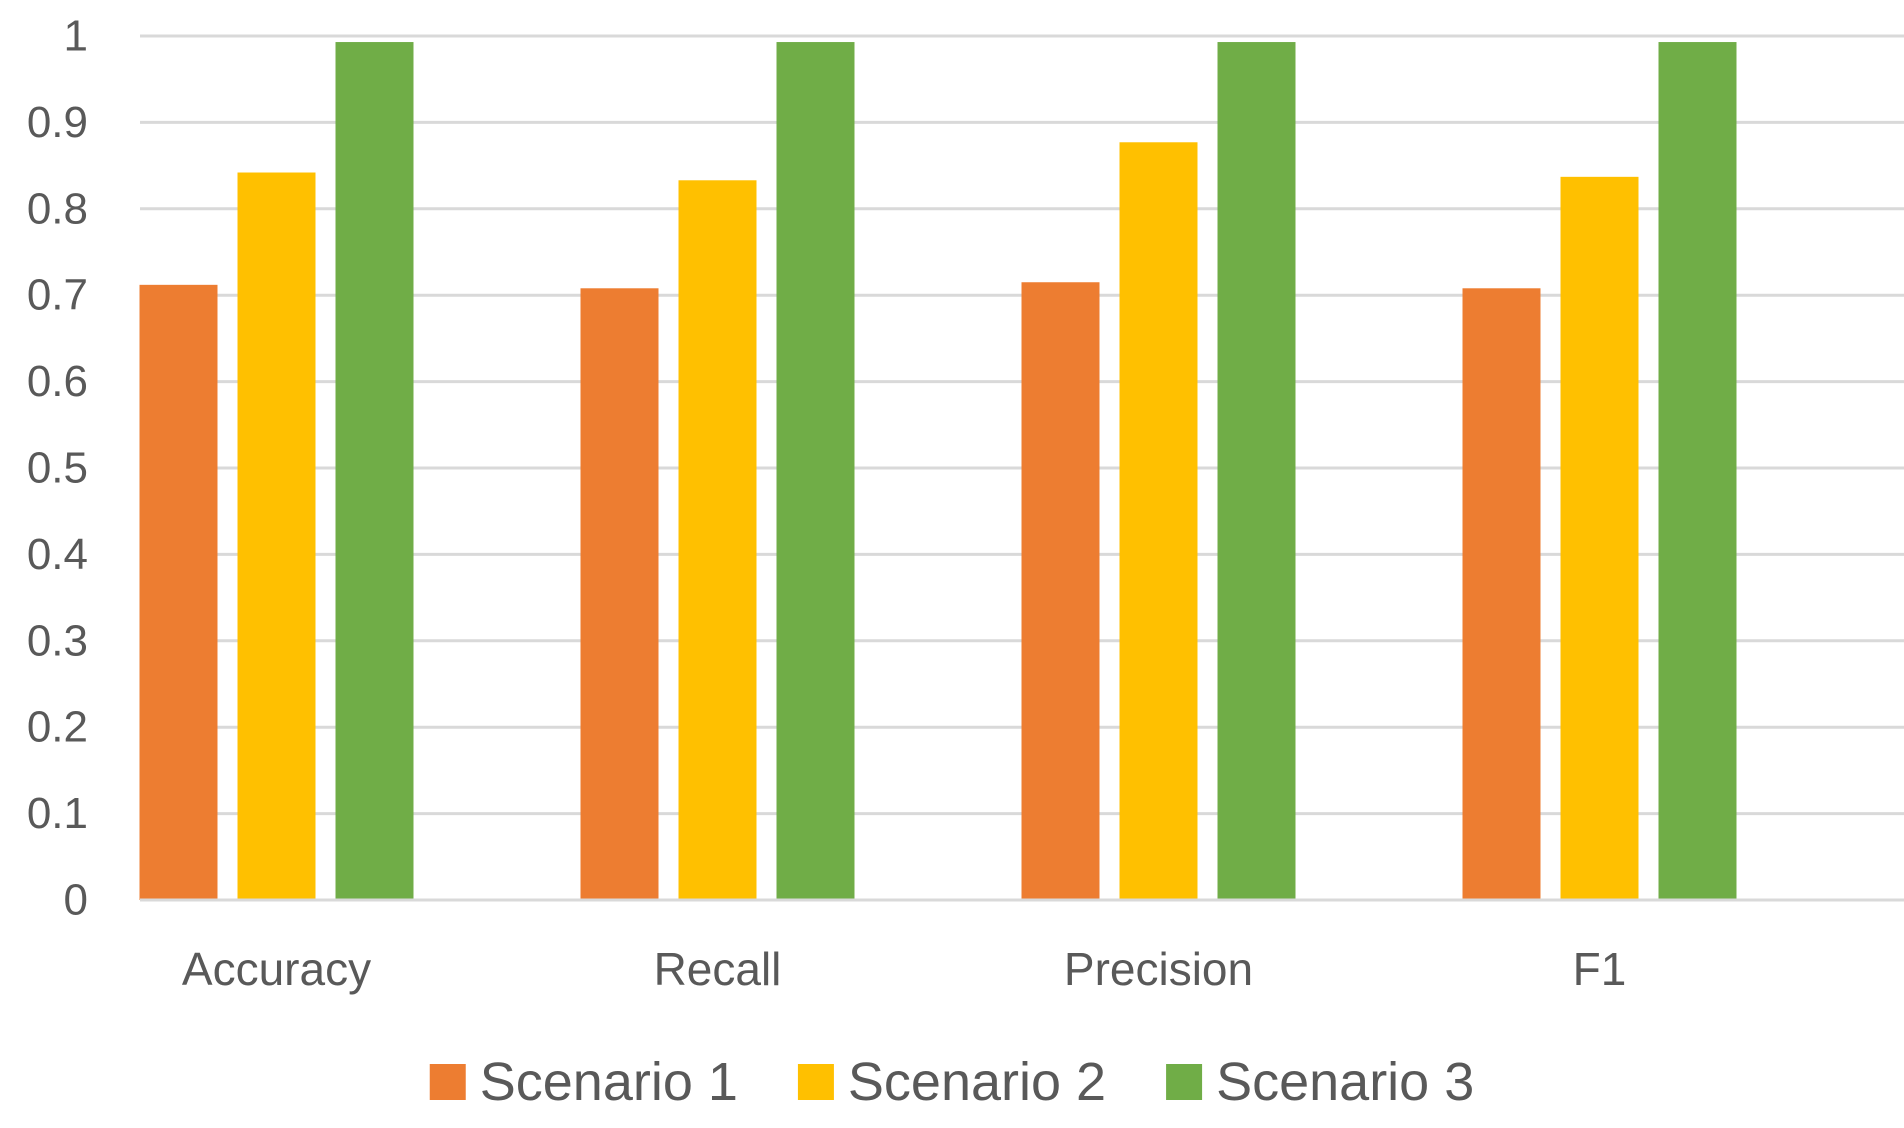 The height and width of the screenshot is (1128, 1904). What do you see at coordinates (57, 640) in the screenshot?
I see `y-tick-label: 0.3` at bounding box center [57, 640].